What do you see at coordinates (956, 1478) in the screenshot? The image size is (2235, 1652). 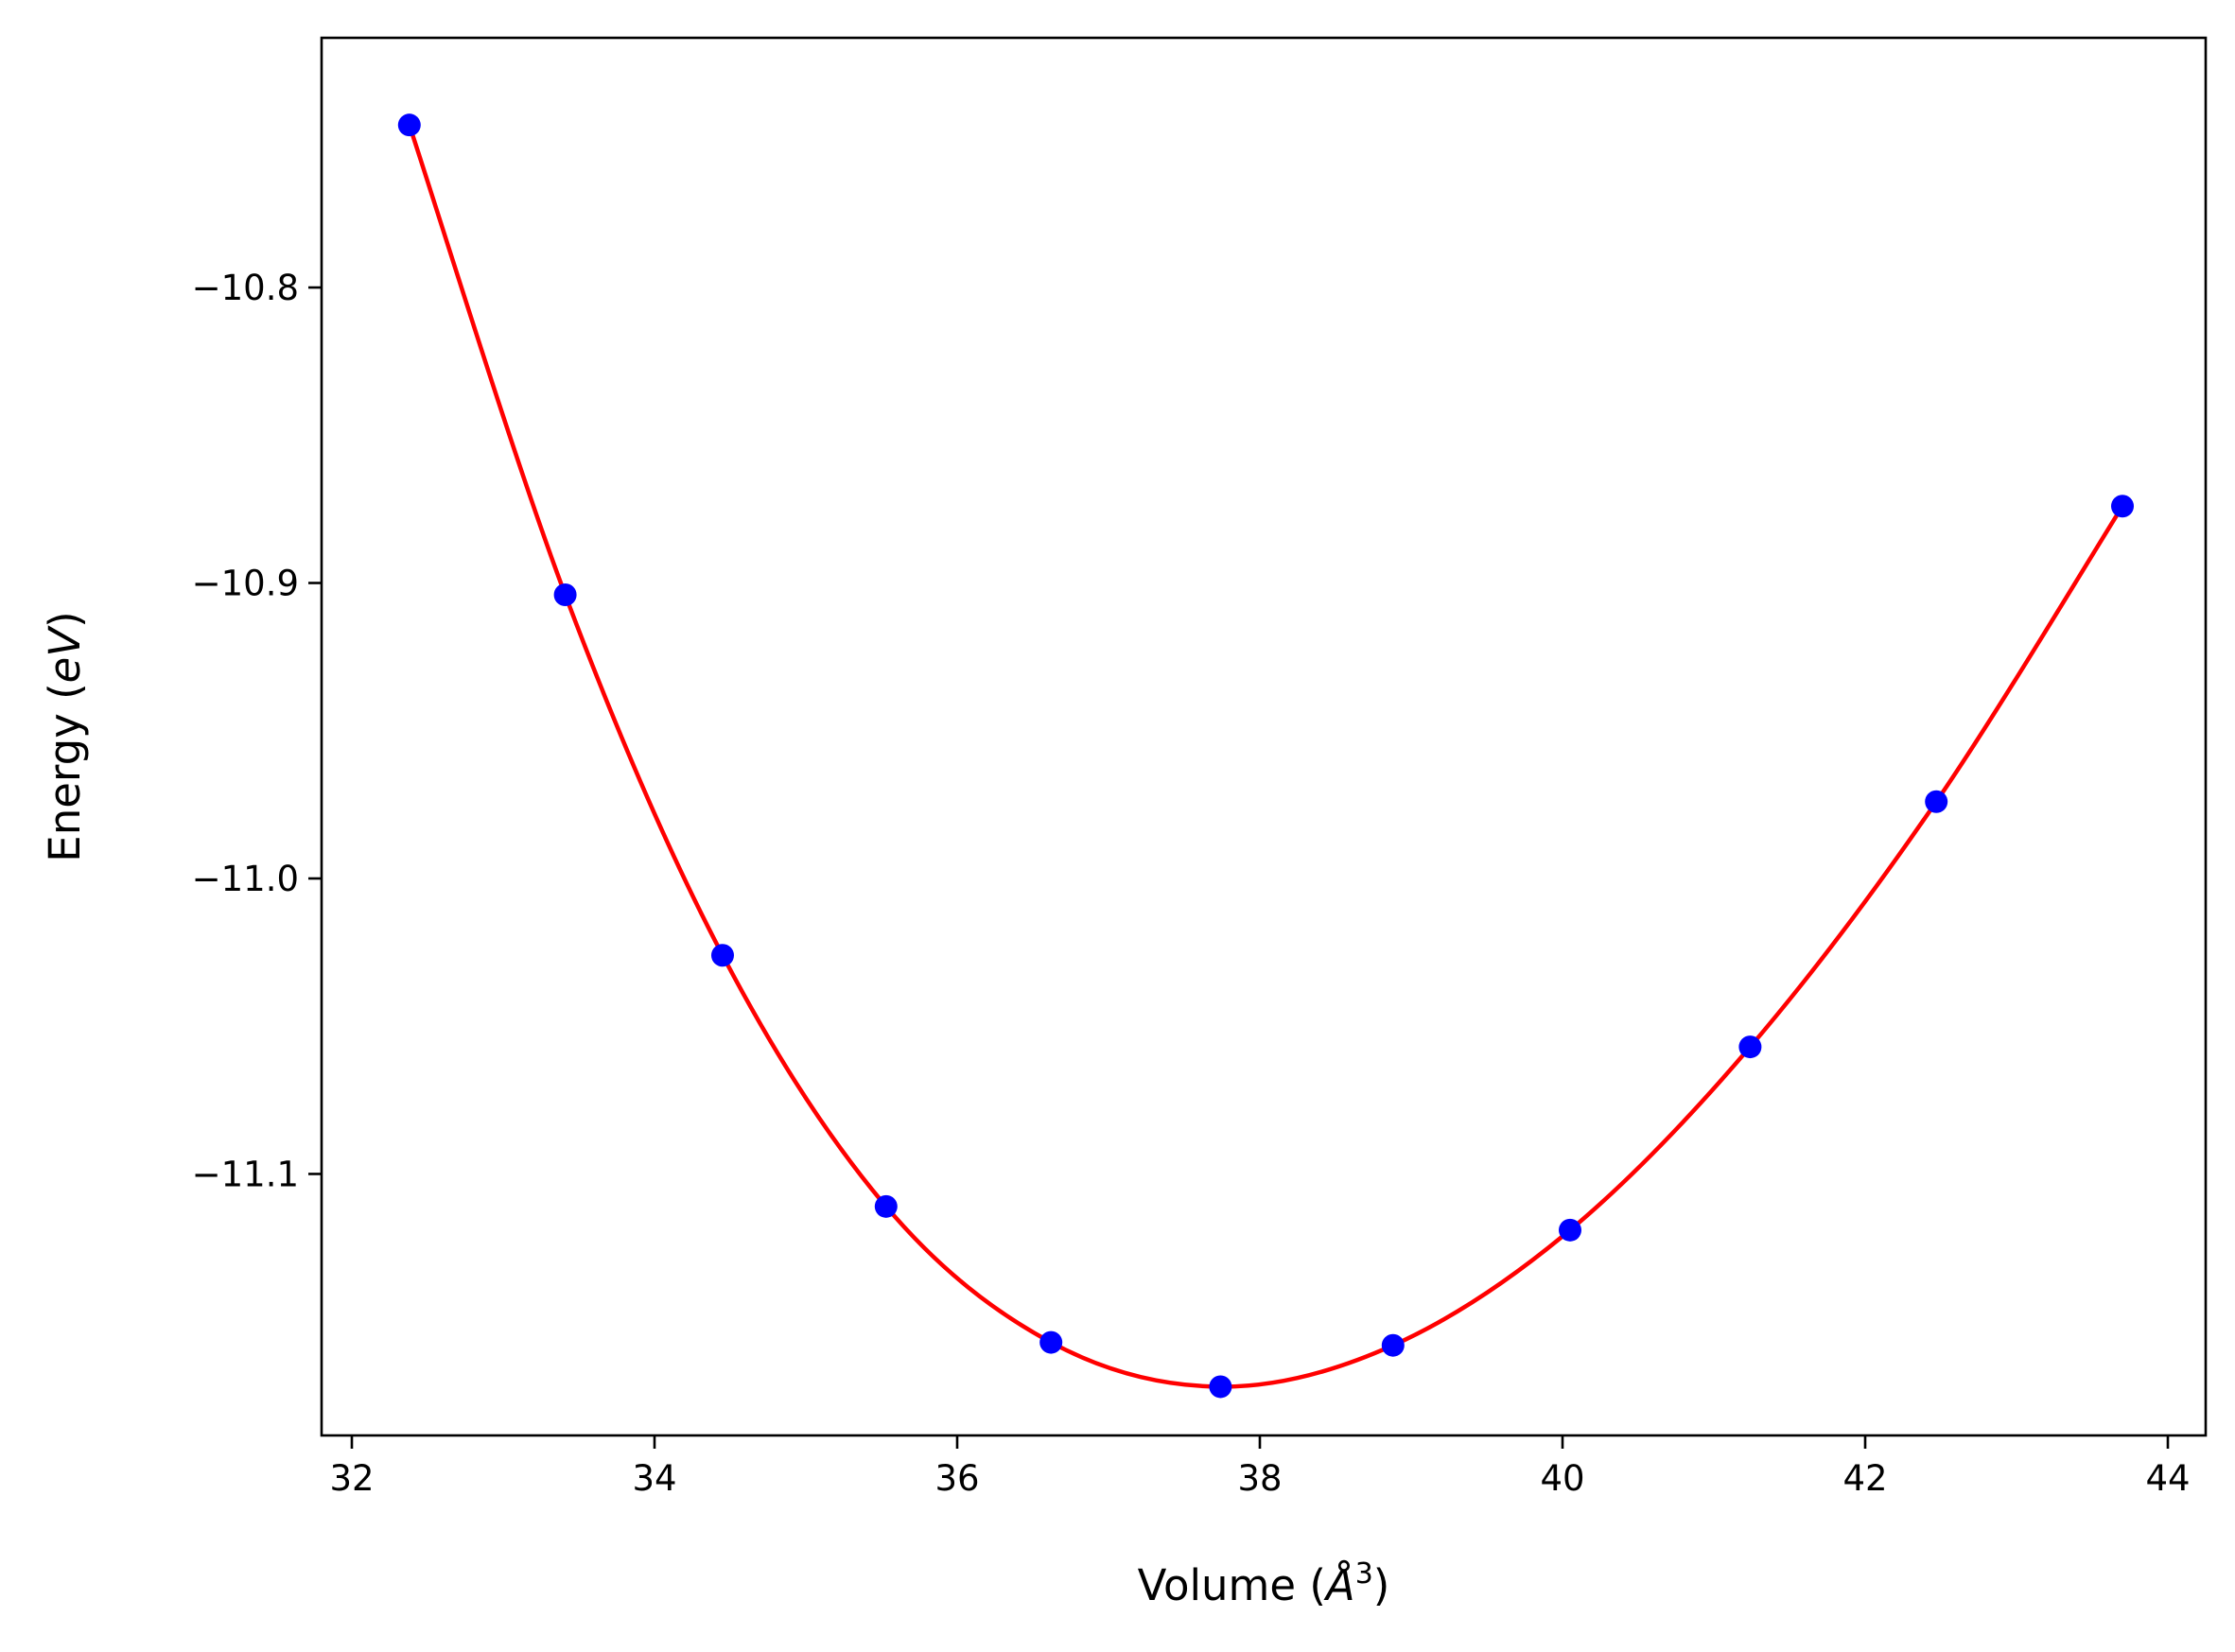 I see `x-tick-label: 36` at bounding box center [956, 1478].